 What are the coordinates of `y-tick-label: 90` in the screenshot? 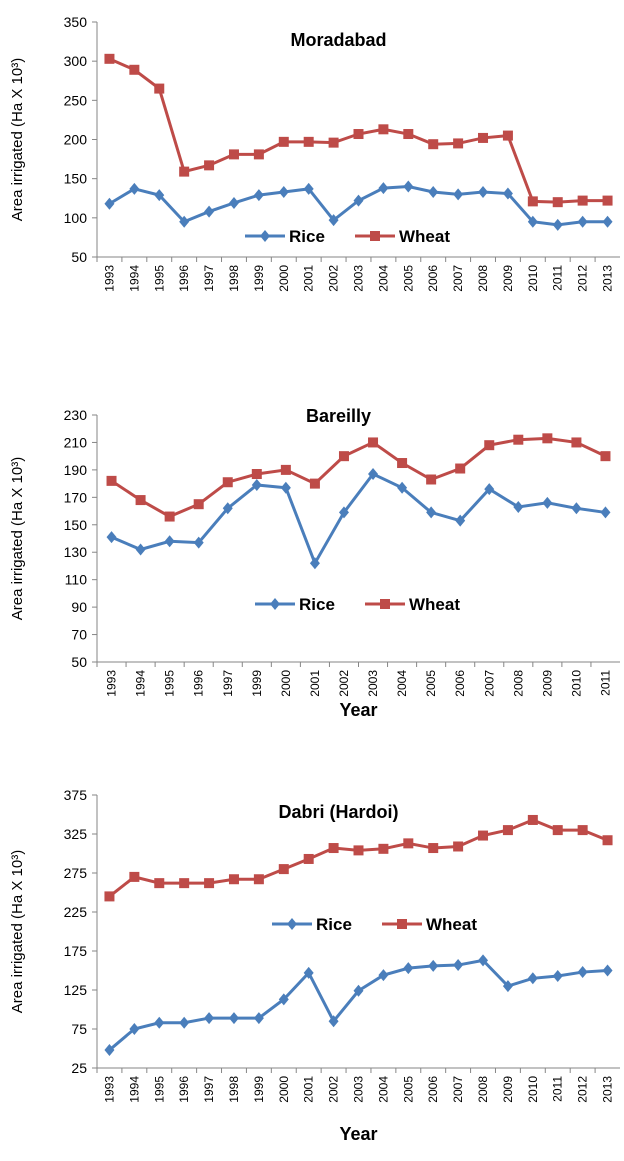 It's located at (79, 607).